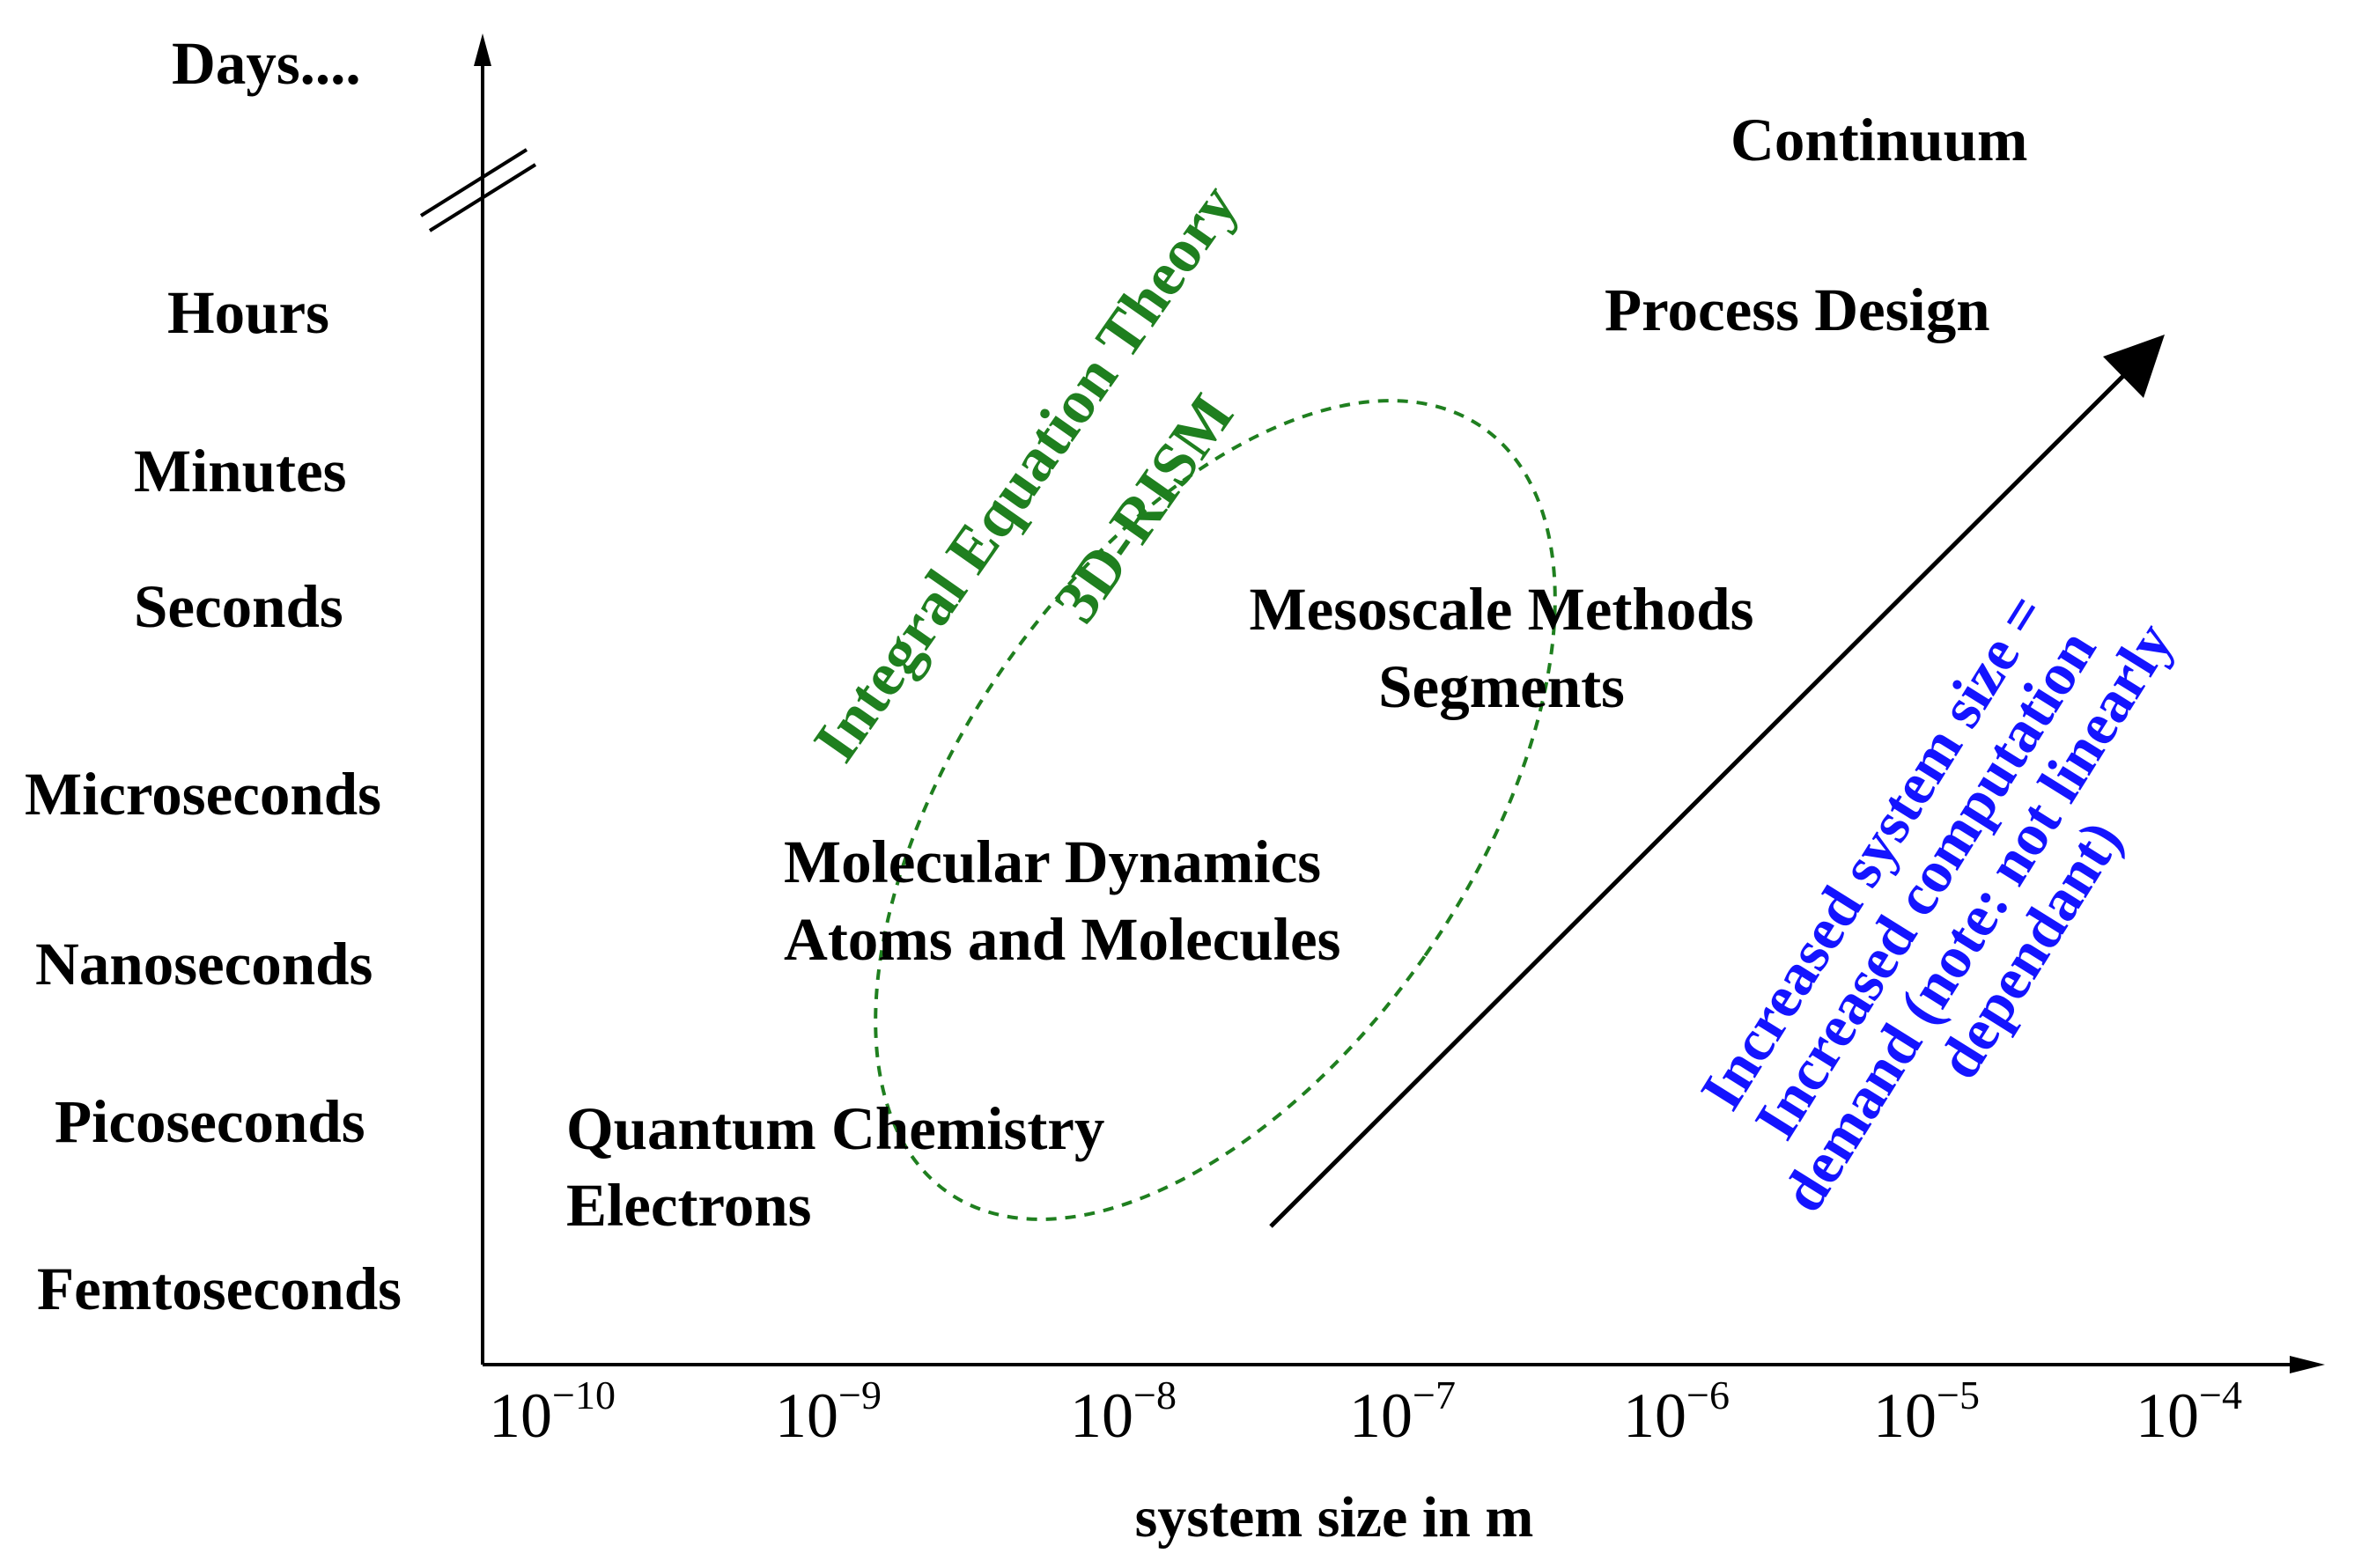  Describe the element at coordinates (689, 1205) in the screenshot. I see `region-qc-subtitle: Electrons` at that location.